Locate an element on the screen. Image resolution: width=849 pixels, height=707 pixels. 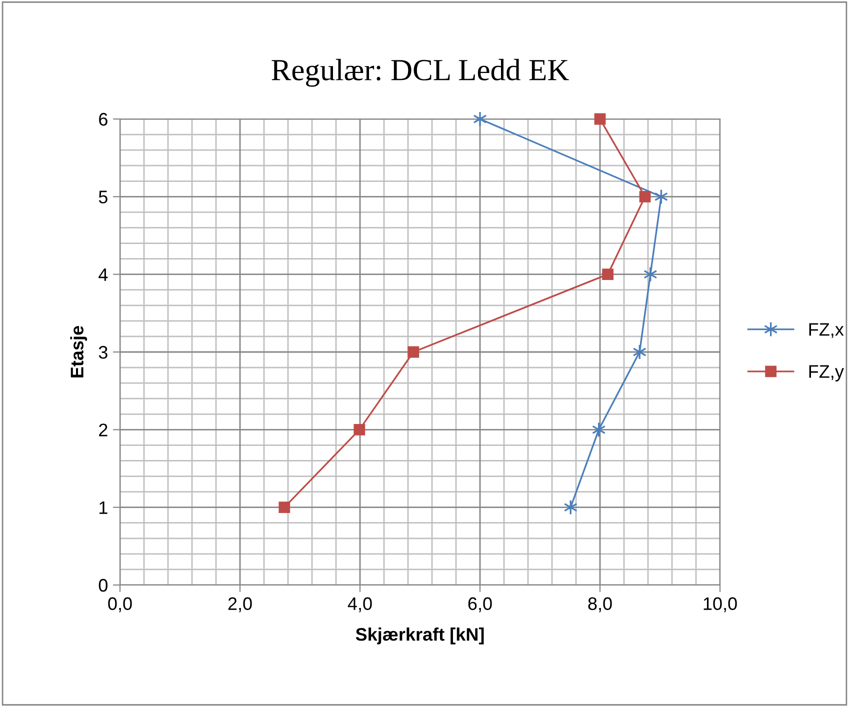
x-axis-title: Skjærkraft [kN] is located at coordinates (420, 636).